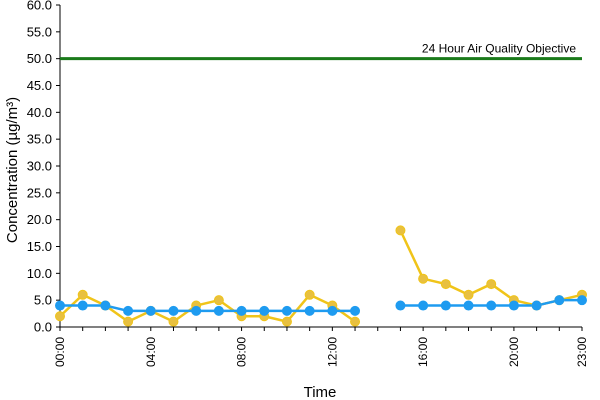 Image resolution: width=600 pixels, height=400 pixels. I want to click on x-tick-label: 23:00, so click(582, 352).